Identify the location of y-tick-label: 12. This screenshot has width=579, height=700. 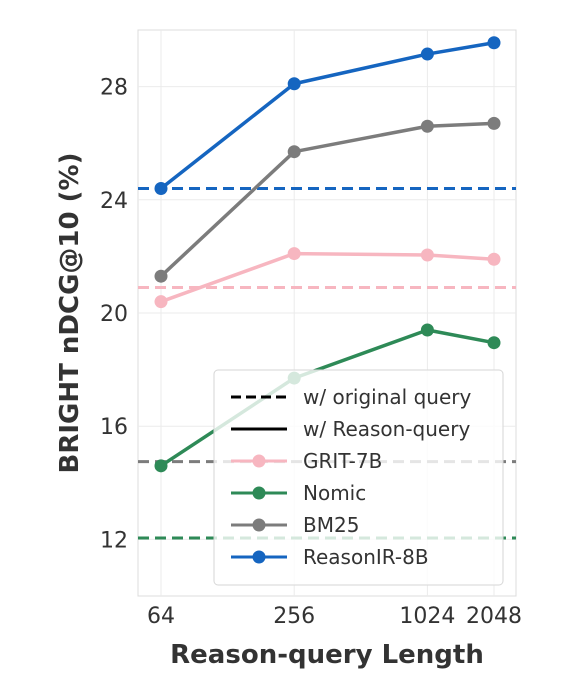
(114, 540).